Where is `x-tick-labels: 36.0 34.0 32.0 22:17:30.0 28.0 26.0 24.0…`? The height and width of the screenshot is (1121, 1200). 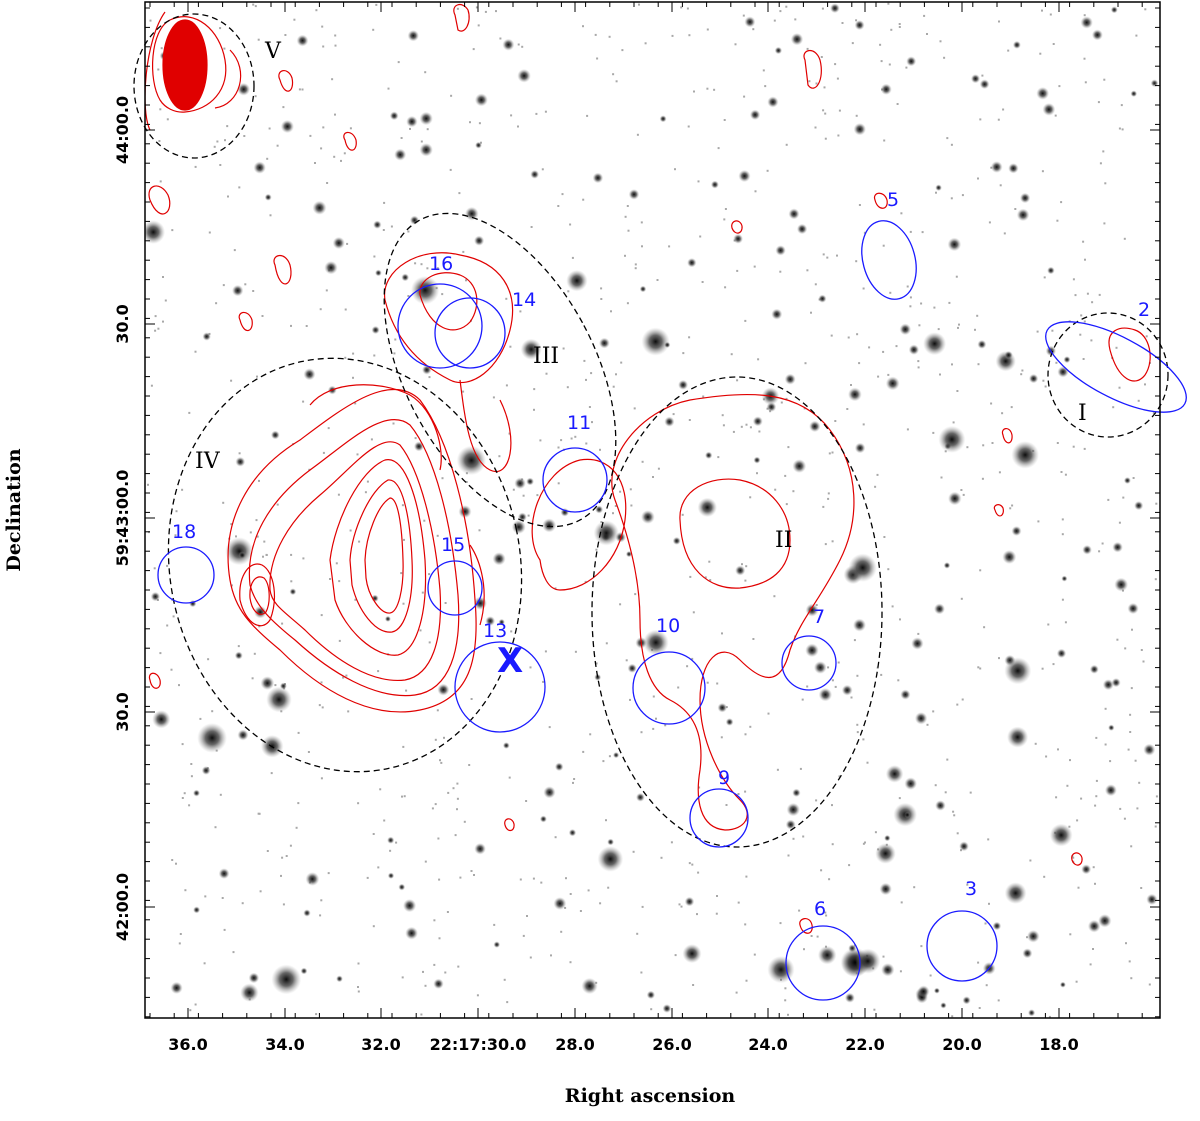 x-tick-labels: 36.0 34.0 32.0 22:17:30.0 28.0 26.0 24.0… is located at coordinates (623, 1044).